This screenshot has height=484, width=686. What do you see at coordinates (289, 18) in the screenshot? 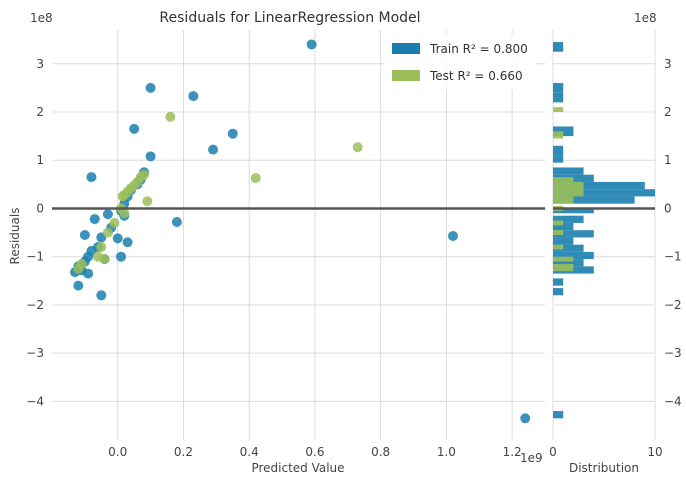
I see `chart-title: Residuals for LinearRegression Model` at bounding box center [289, 18].